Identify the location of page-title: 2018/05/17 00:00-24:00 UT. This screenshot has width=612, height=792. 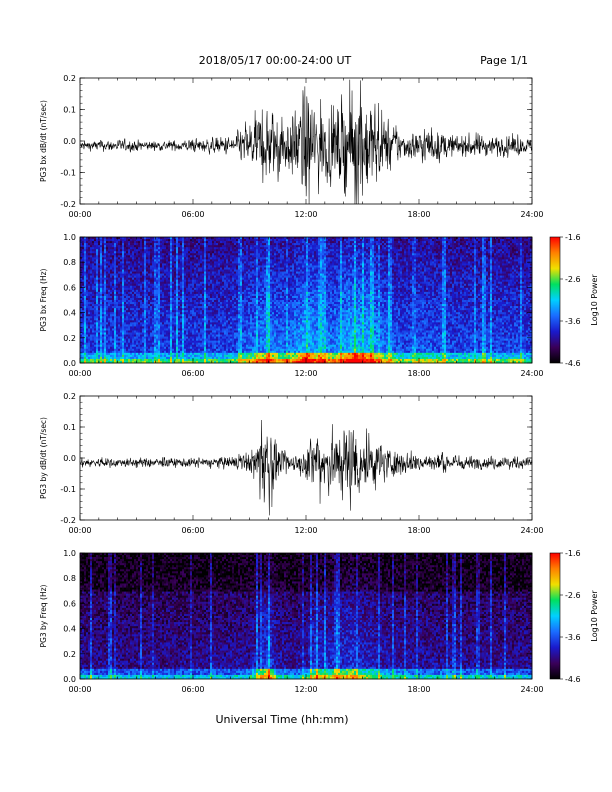
(275, 60).